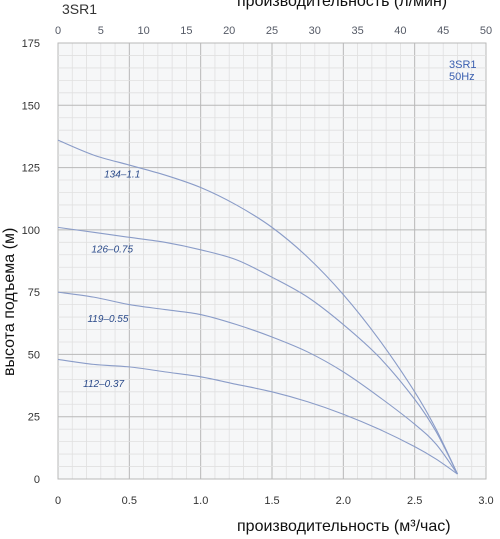  What do you see at coordinates (37, 480) in the screenshot?
I see `y-tick-label: 0` at bounding box center [37, 480].